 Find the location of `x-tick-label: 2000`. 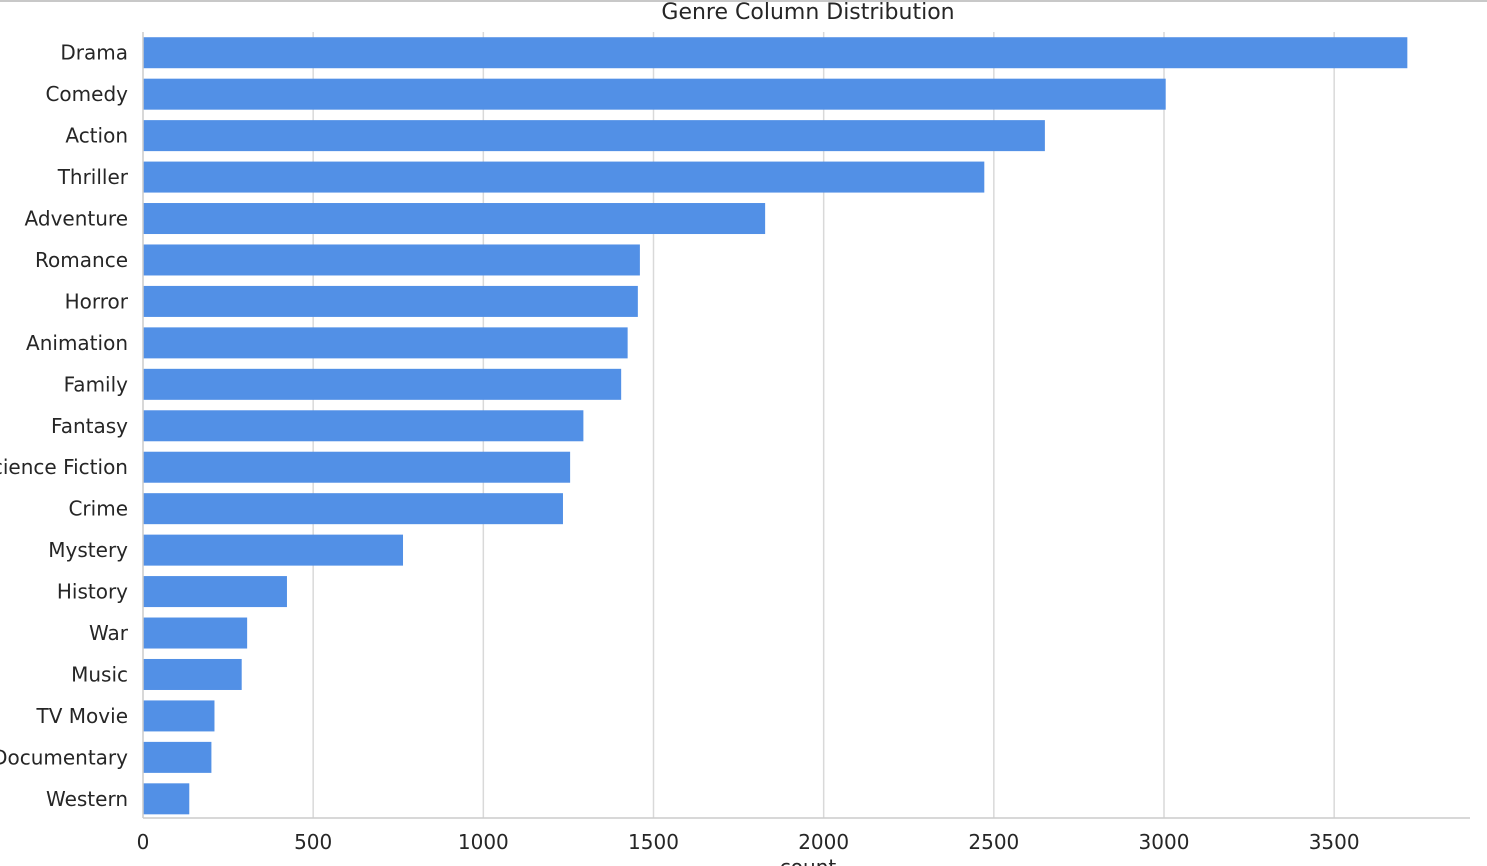

x-tick-label: 2000 is located at coordinates (823, 842).